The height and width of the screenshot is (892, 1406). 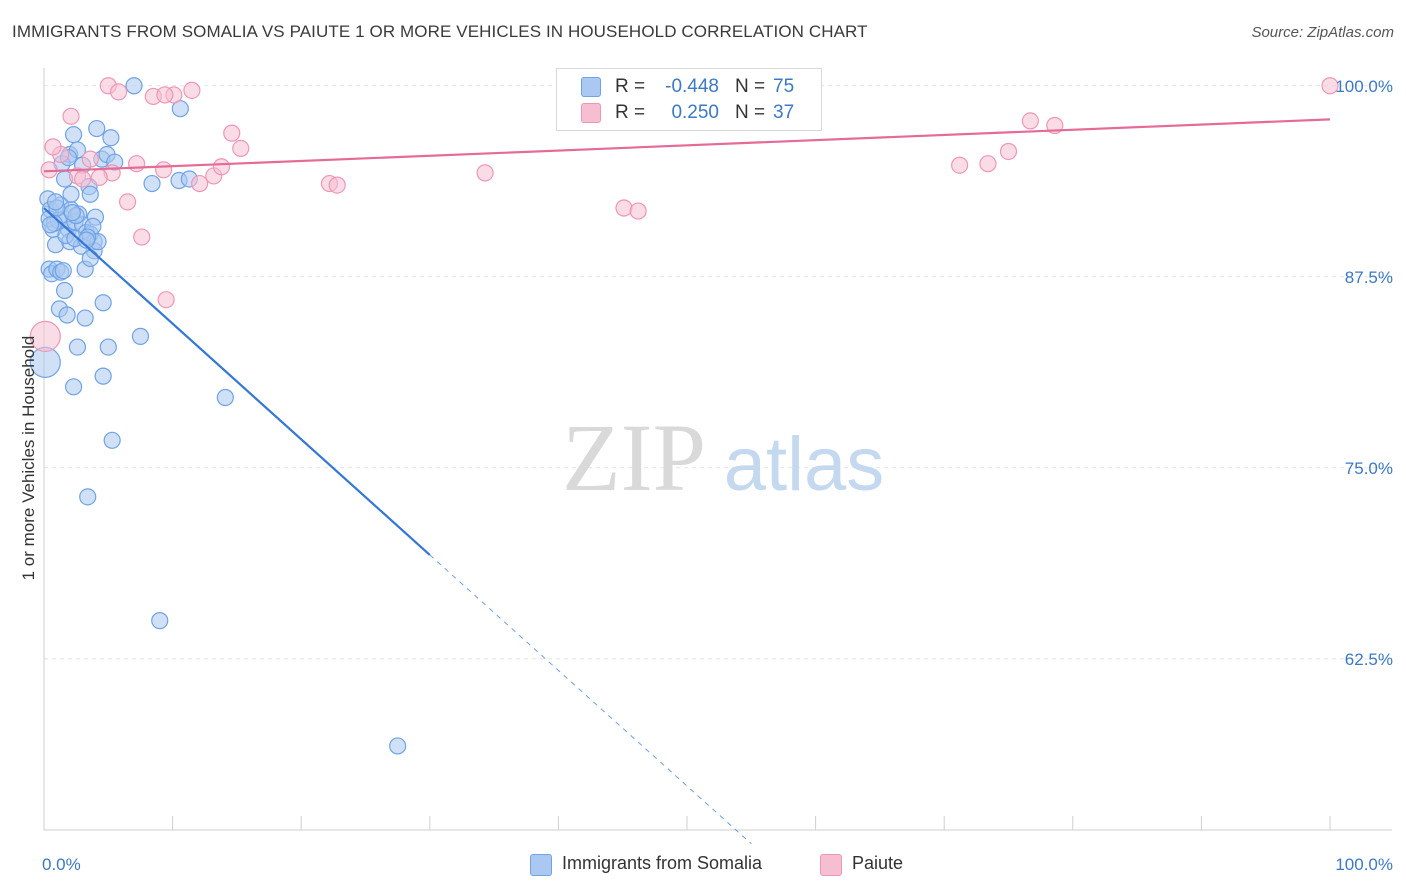 What do you see at coordinates (878, 863) in the screenshot?
I see `paiute-legend-label: Paiute` at bounding box center [878, 863].